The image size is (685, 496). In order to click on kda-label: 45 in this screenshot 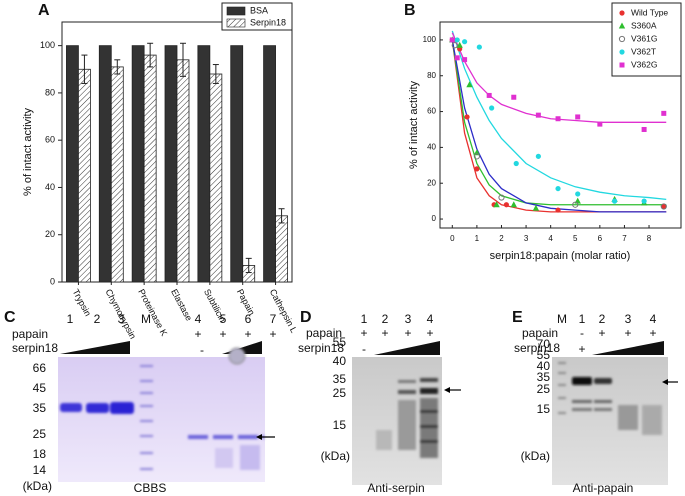, I will do `click(40, 388)`.